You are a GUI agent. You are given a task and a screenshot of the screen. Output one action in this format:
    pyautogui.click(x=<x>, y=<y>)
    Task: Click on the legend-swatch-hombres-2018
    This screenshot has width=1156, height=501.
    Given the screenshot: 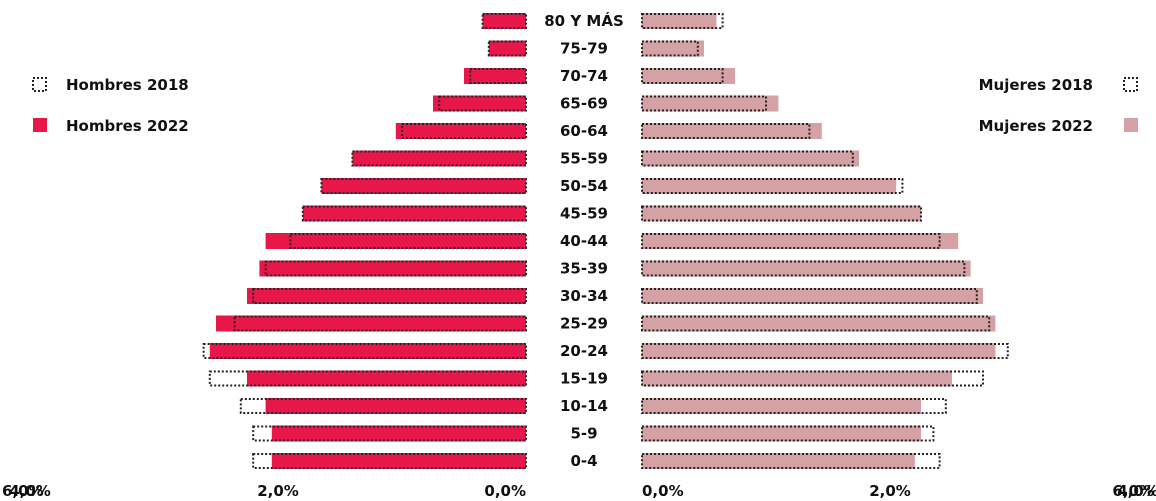 What is the action you would take?
    pyautogui.click(x=39, y=84)
    